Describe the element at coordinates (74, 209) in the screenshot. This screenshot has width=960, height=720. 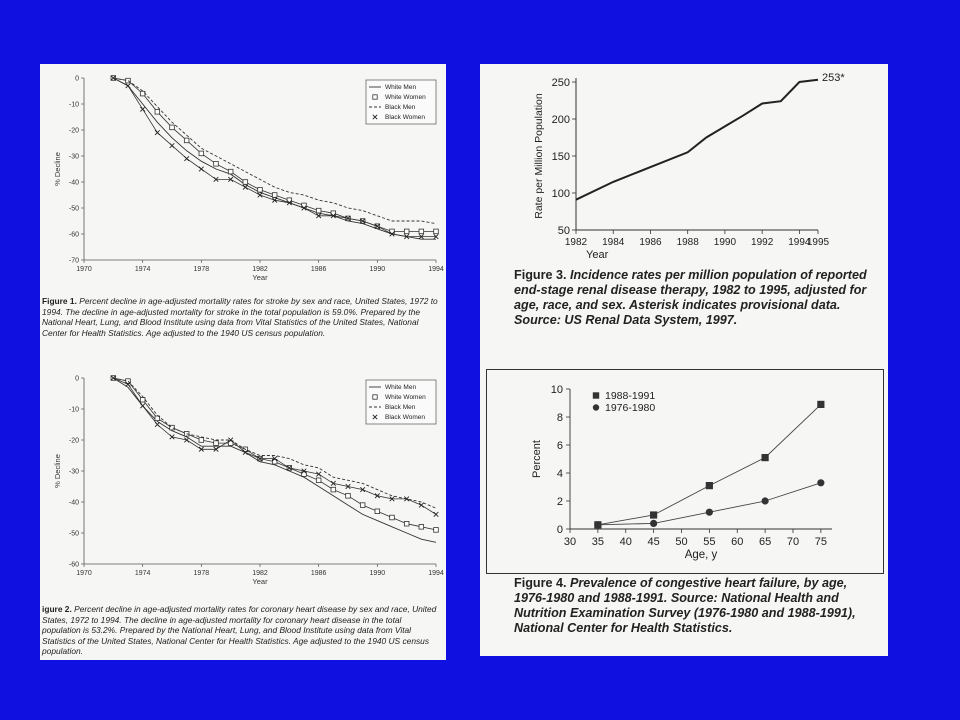
I see `figure-1-y-tick-label: -50` at that location.